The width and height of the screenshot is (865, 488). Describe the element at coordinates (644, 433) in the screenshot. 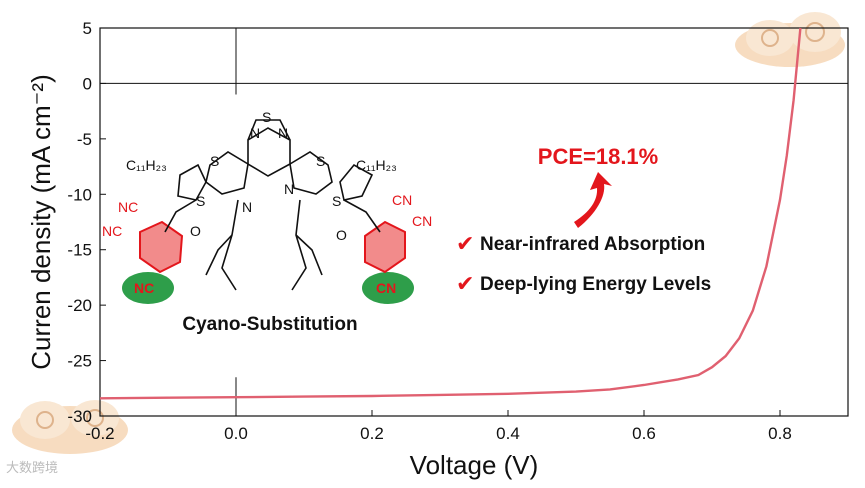

I see `x-tick-label: 0.6` at that location.